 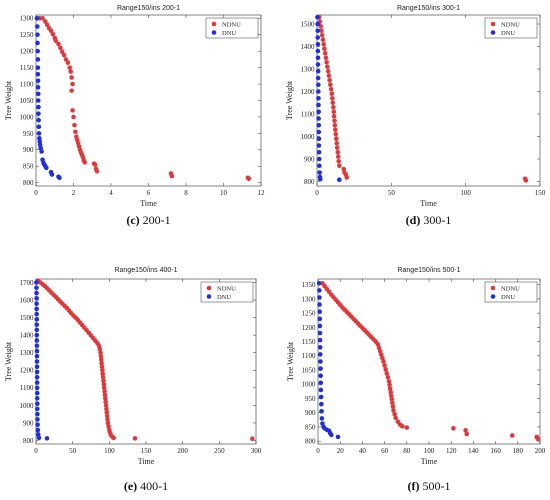 I want to click on y-tick-label: 1200, so click(x=308, y=92).